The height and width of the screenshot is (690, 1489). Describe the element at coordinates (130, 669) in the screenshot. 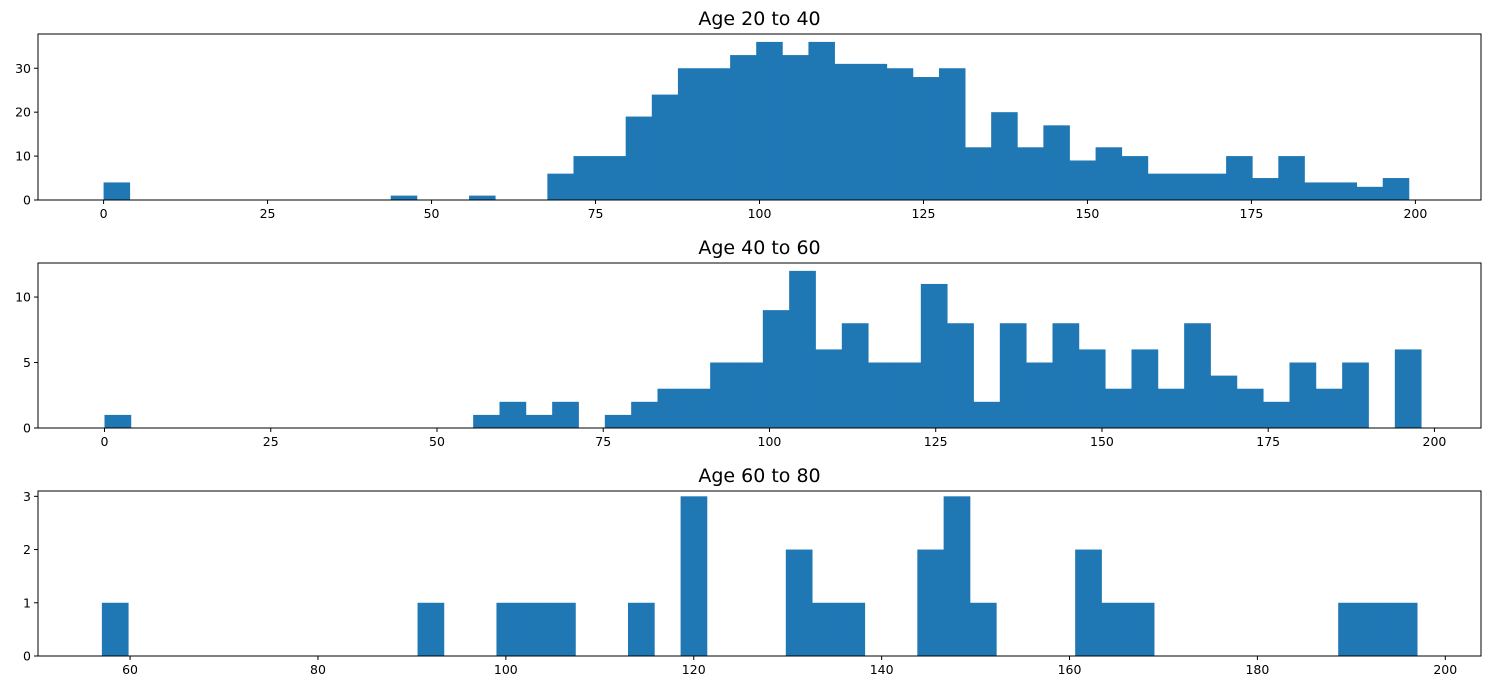

I see `x-tick-label: 60` at that location.